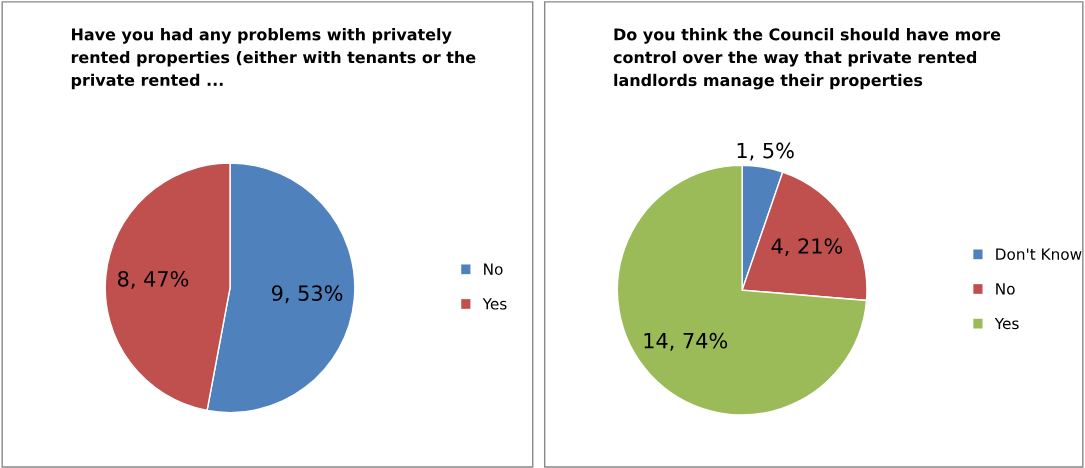 The image size is (1085, 468). I want to click on data-label: 4, 21%, so click(807, 247).